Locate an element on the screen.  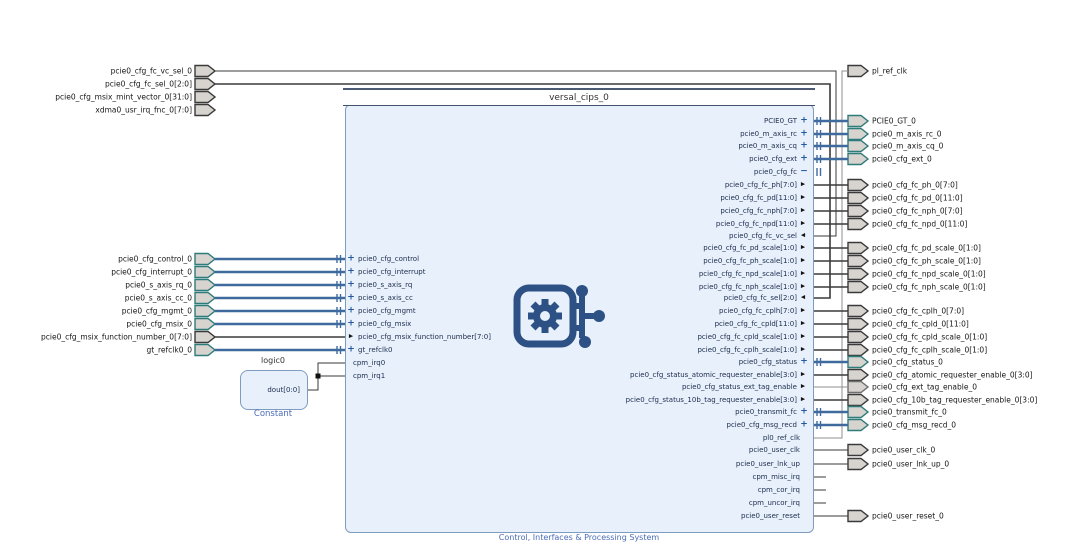
pin-label: pcie0_cfg_fc_ph[7:0] is located at coordinates (760, 185).